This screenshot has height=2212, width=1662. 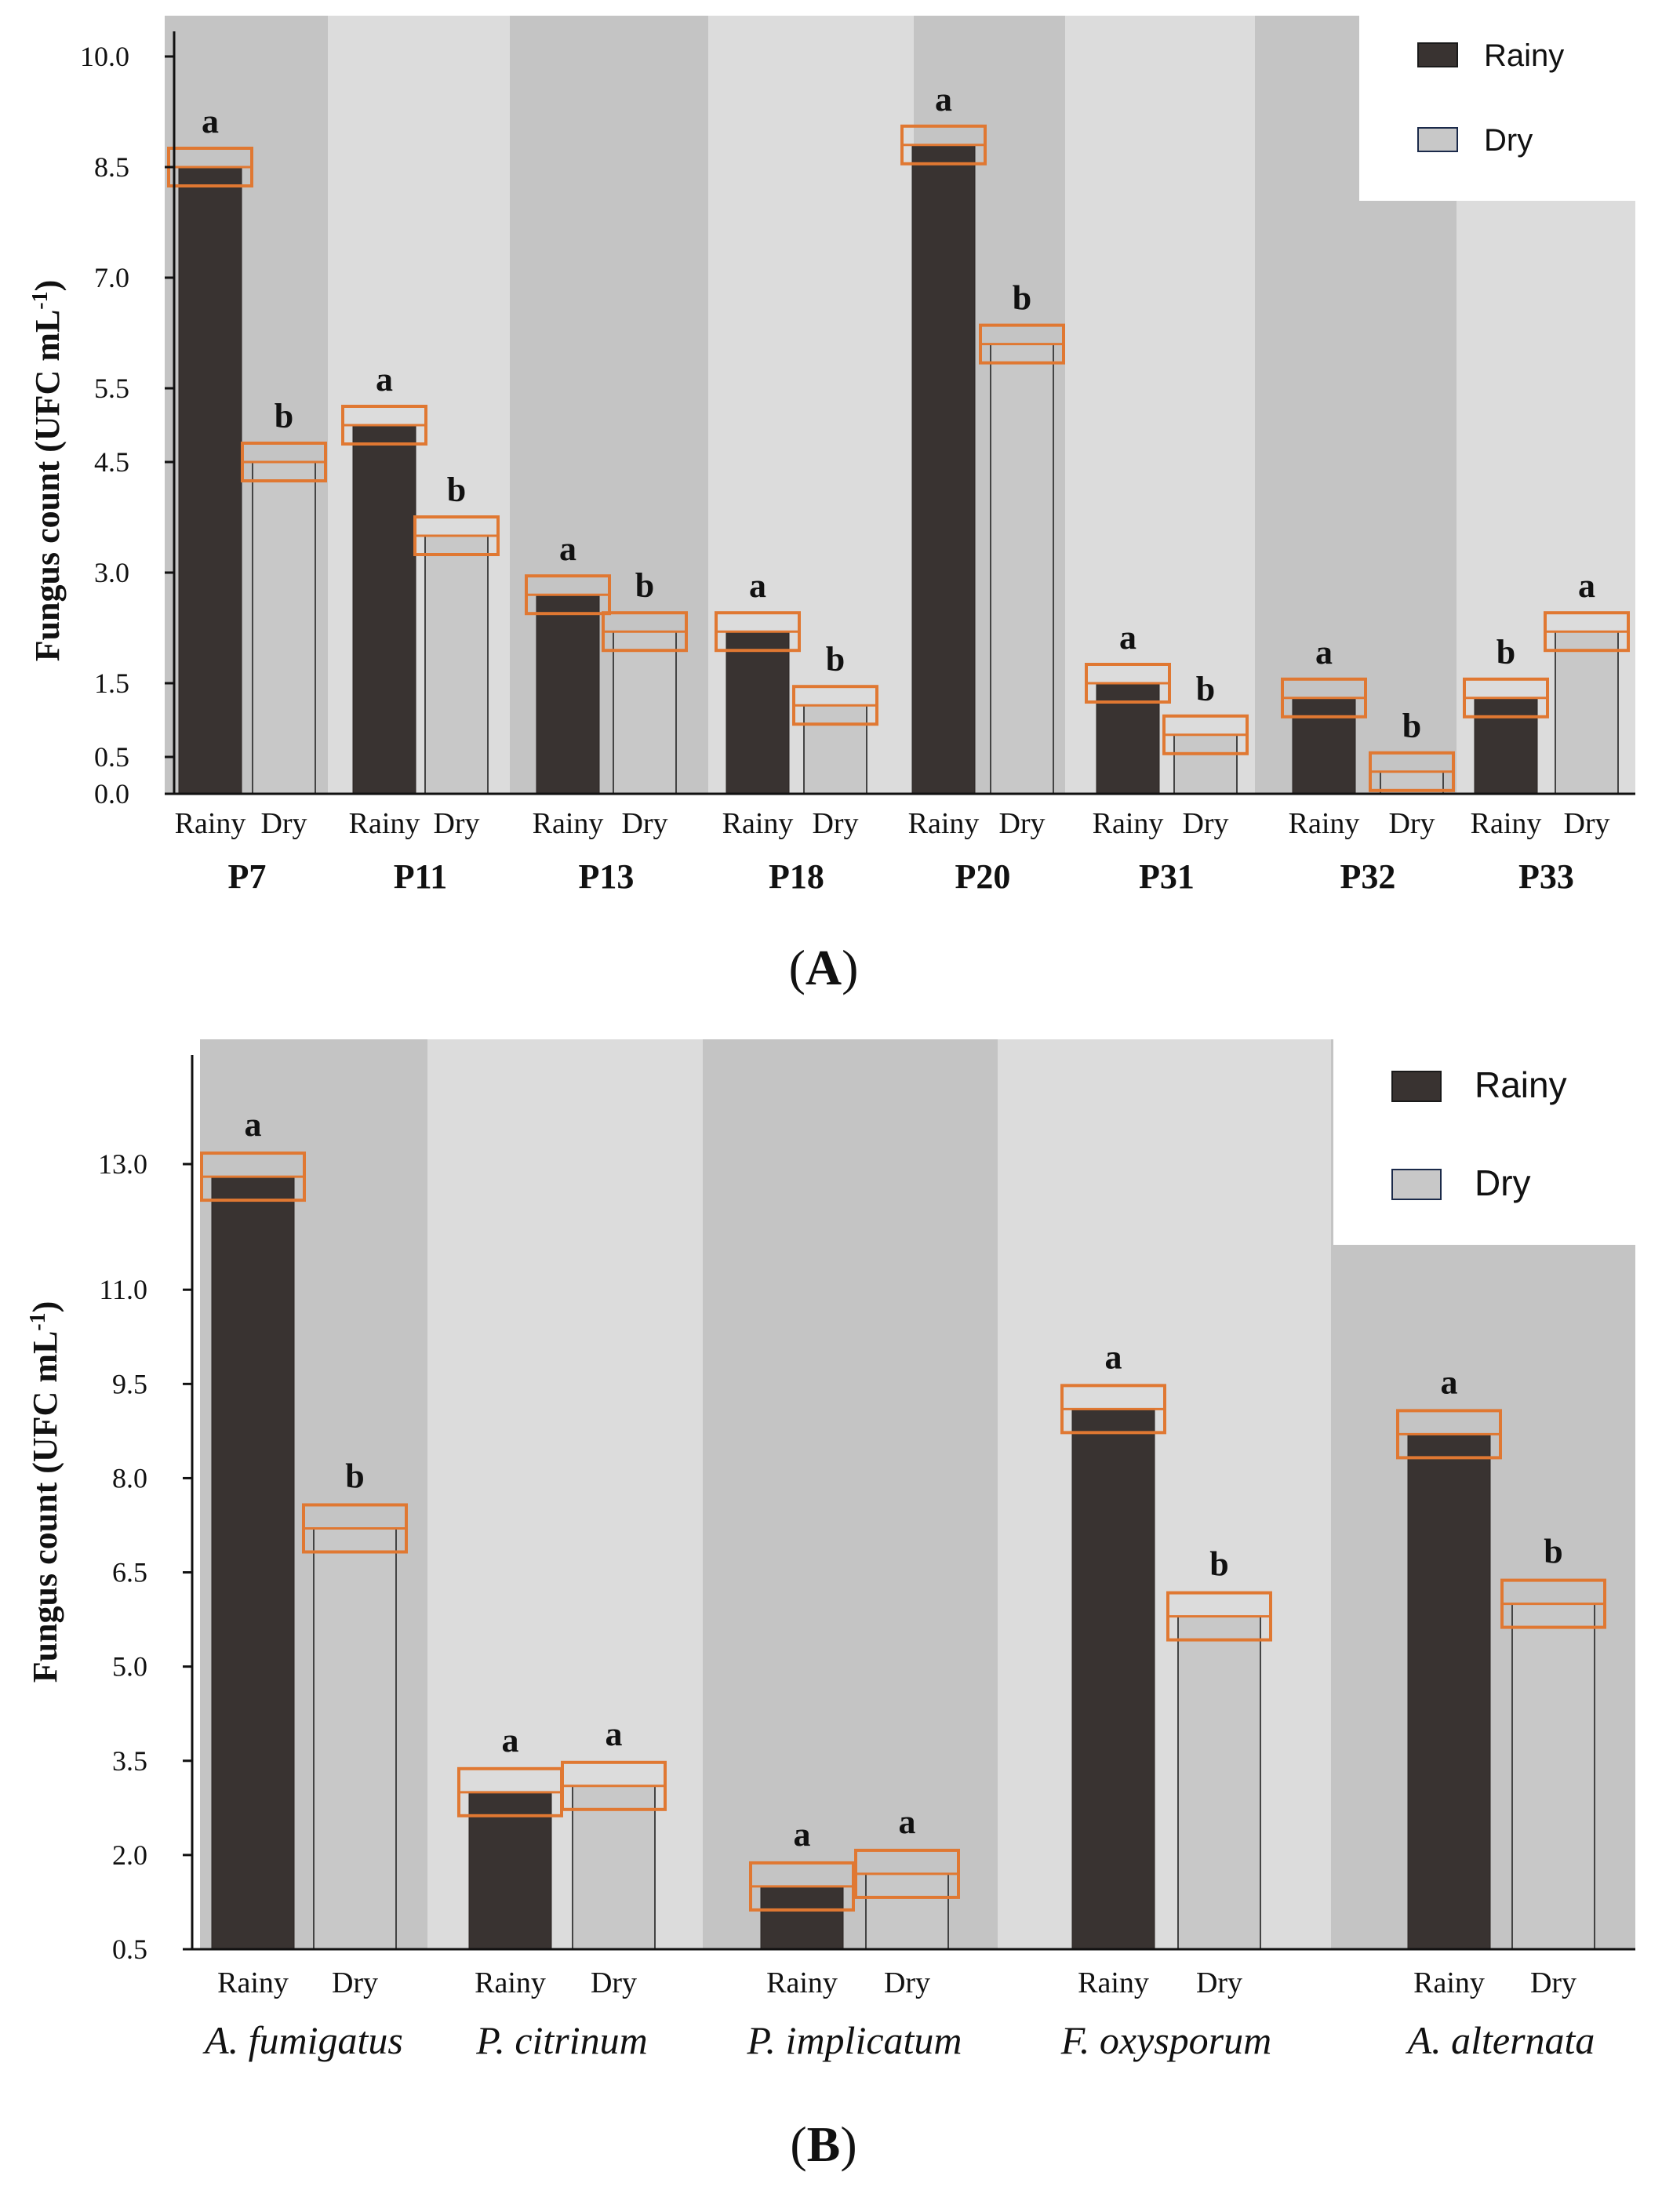 I want to click on category-label: A. fumigatus, so click(x=303, y=2040).